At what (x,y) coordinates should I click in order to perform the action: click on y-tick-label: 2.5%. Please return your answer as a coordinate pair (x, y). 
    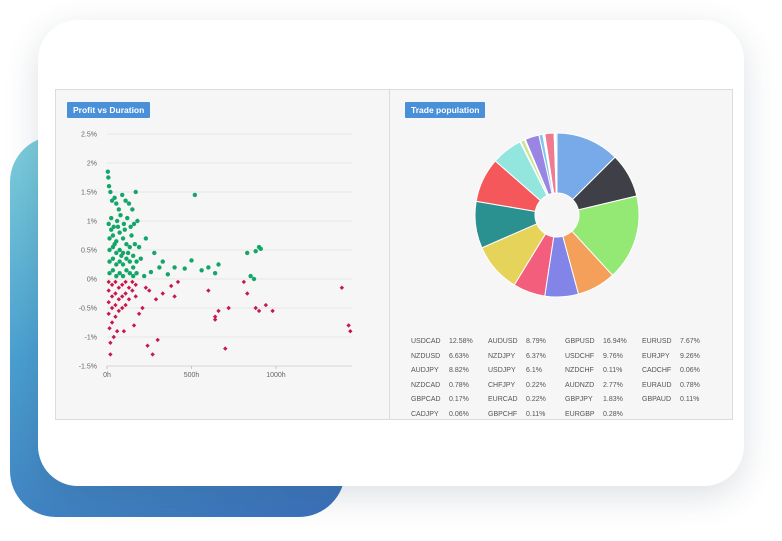
    Looking at the image, I should click on (89, 135).